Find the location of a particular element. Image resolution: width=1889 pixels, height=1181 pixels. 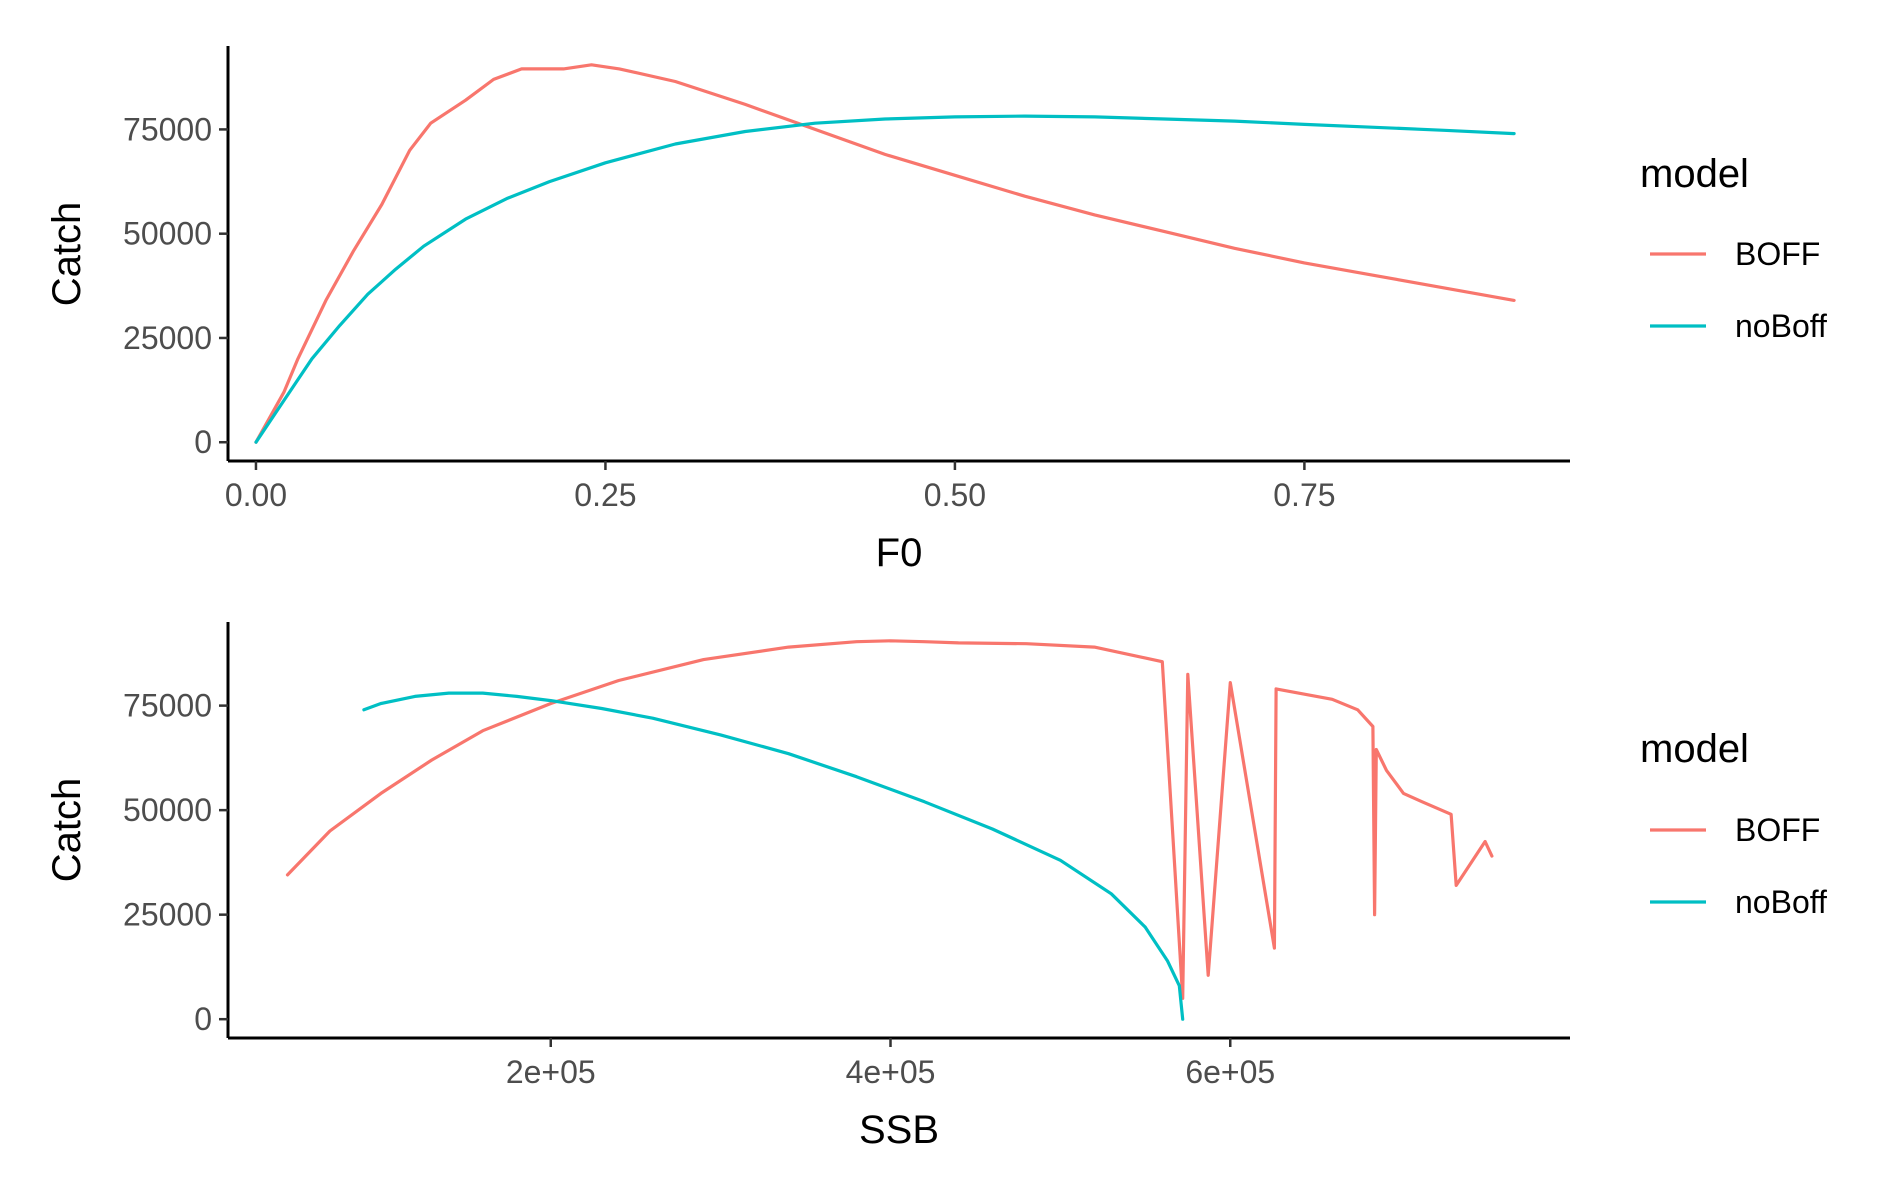

top-legend-label-boff: BOFF is located at coordinates (1777, 254).